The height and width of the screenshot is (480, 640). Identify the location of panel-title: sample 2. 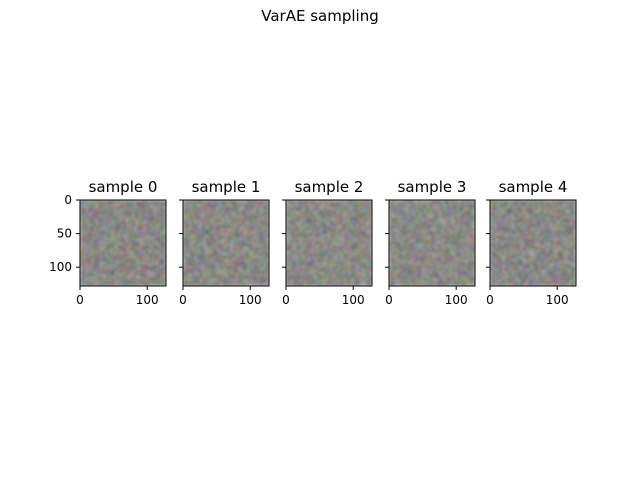
(329, 187).